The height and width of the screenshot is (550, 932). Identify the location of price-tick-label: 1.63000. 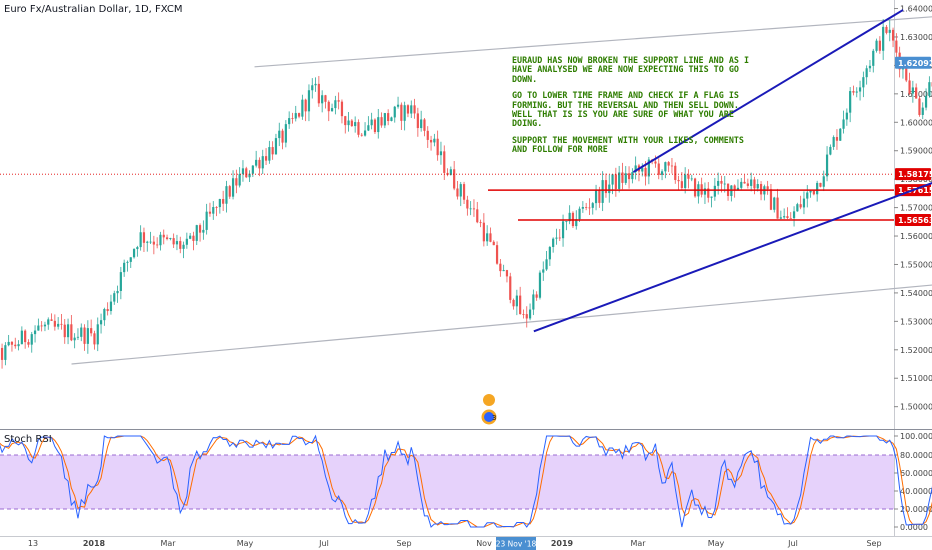
(916, 37).